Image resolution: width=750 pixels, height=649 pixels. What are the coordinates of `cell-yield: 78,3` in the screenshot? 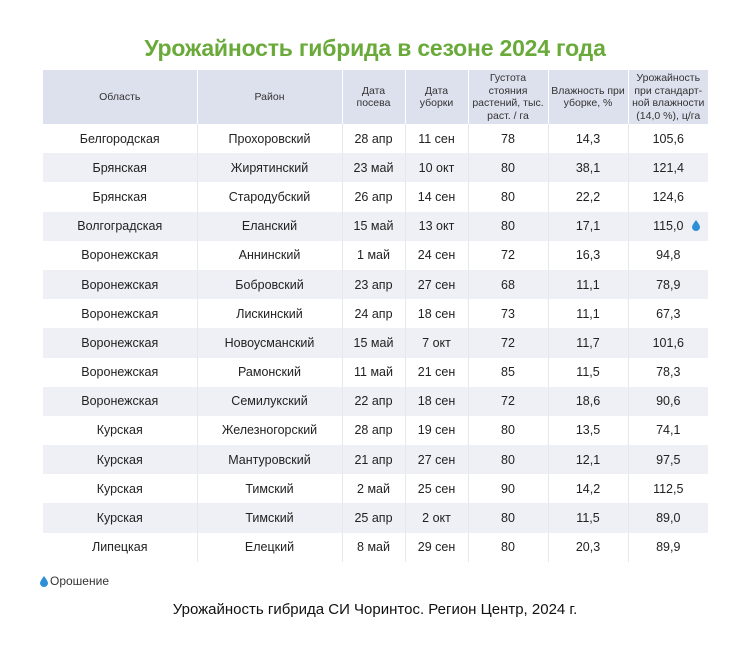 It's located at (668, 372).